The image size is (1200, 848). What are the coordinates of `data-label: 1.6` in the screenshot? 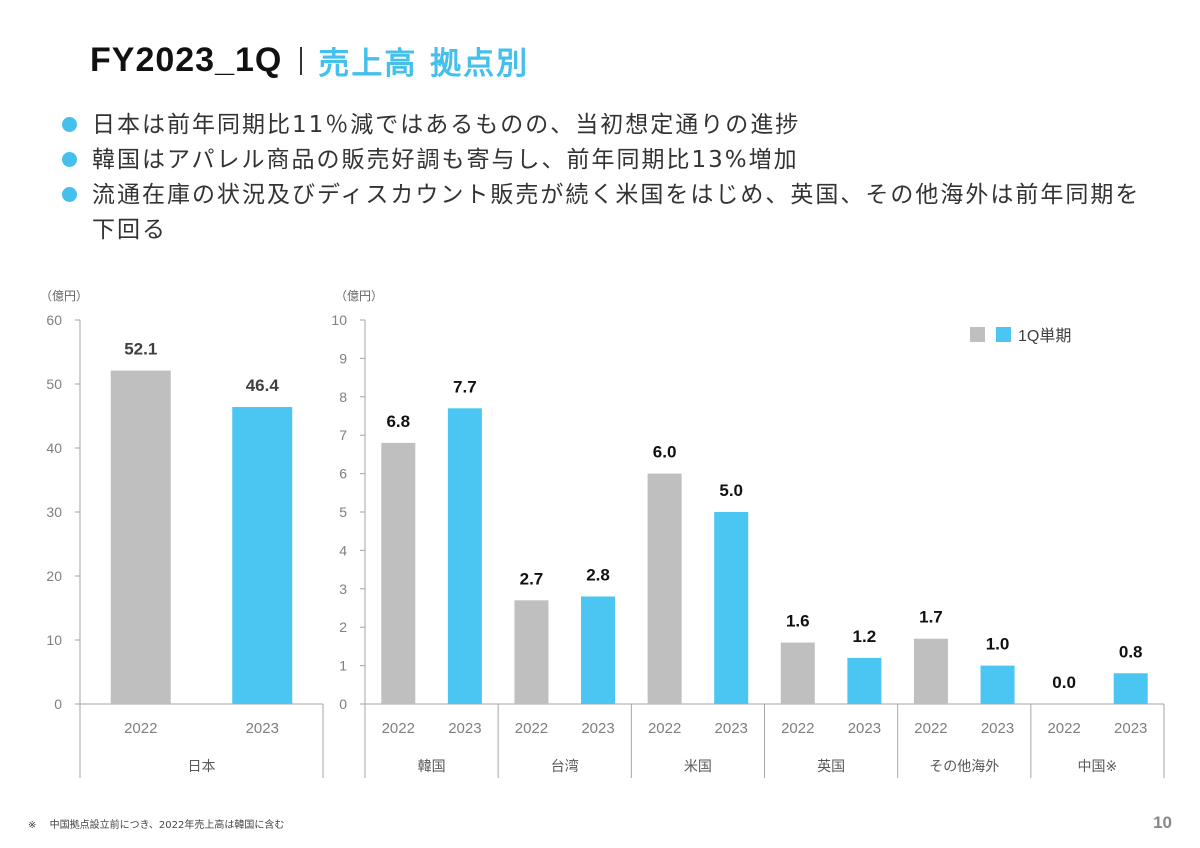 It's located at (798, 621).